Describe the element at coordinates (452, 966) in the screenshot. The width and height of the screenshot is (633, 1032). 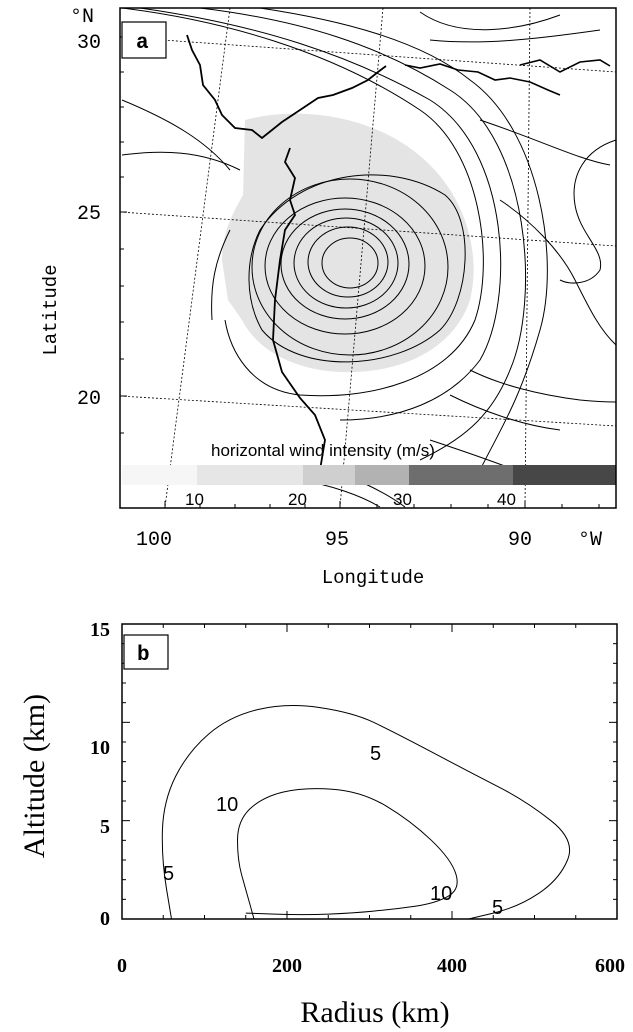
I see `x-tick-400: 400` at that location.